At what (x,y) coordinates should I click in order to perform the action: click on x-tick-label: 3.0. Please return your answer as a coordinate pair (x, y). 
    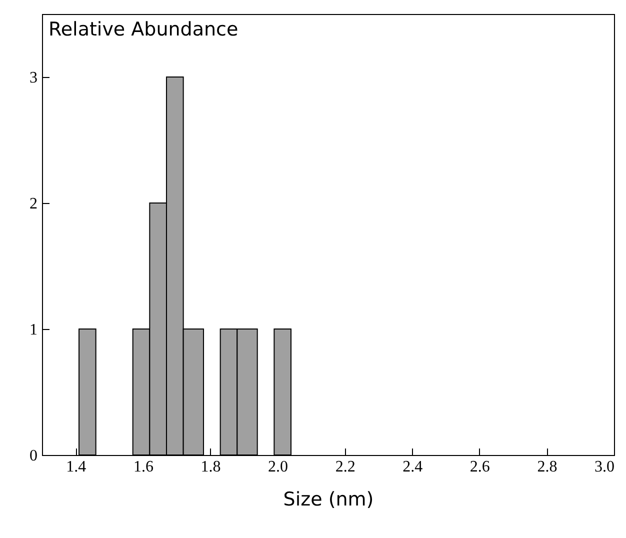
    Looking at the image, I should click on (604, 467).